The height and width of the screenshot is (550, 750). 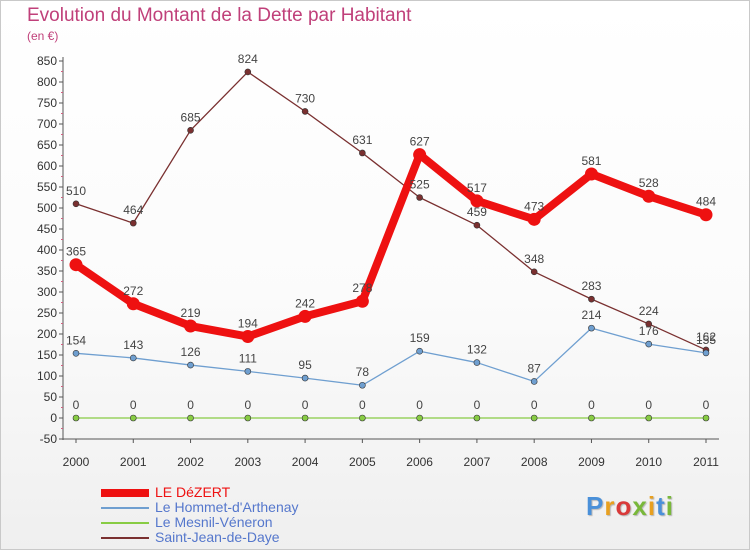 I want to click on x-tick-label: 2010, so click(x=648, y=462).